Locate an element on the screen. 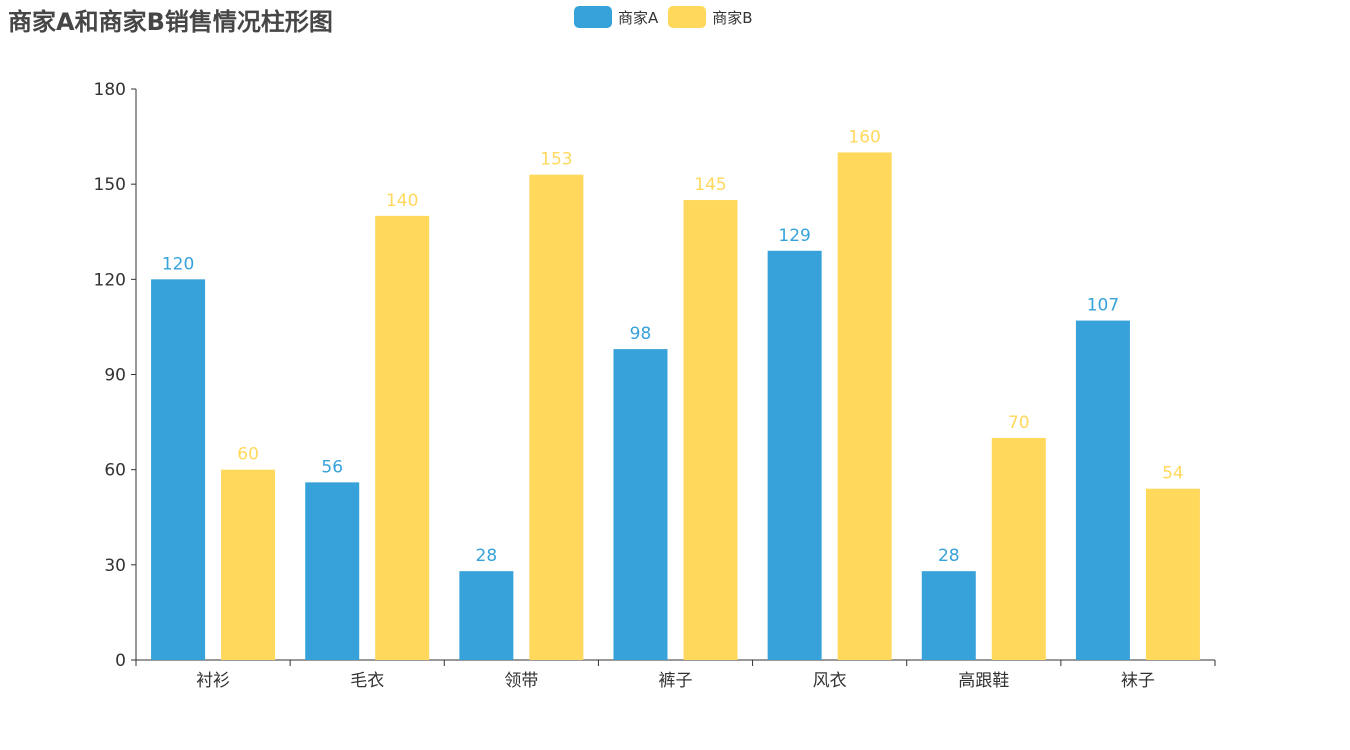  data-label-series-b: 54 is located at coordinates (1173, 474).